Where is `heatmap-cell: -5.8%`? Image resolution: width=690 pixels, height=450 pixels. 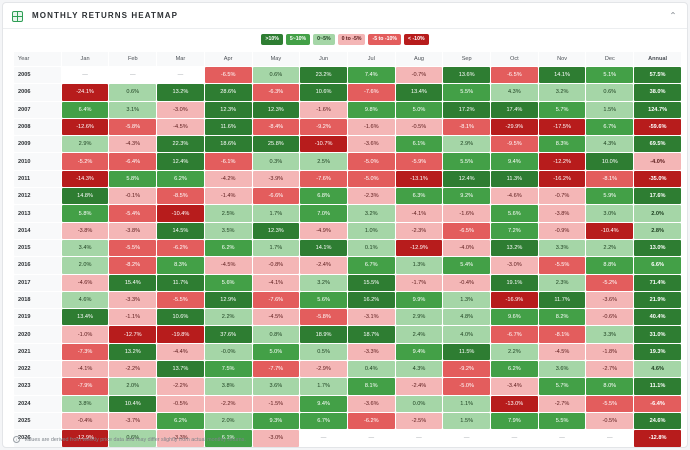 heatmap-cell: -5.8% is located at coordinates (323, 317).